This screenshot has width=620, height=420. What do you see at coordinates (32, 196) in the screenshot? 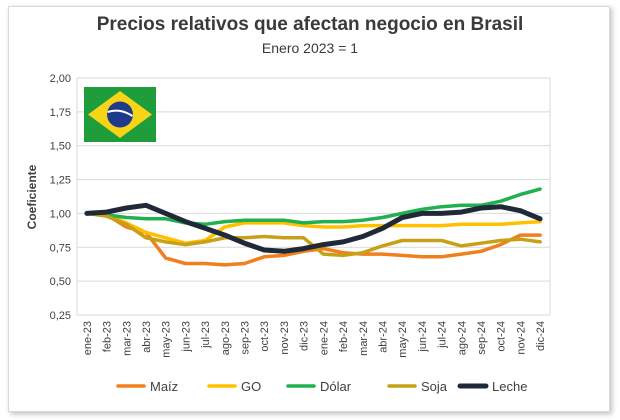
I see `y-axis-label: Coeficiente` at bounding box center [32, 196].